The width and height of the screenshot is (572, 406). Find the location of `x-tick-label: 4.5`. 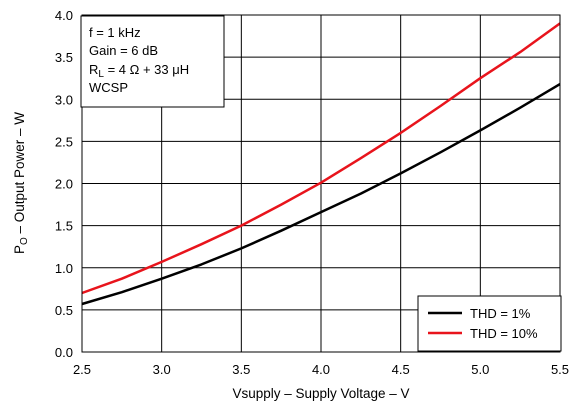

x-tick-label: 4.5 is located at coordinates (401, 369).